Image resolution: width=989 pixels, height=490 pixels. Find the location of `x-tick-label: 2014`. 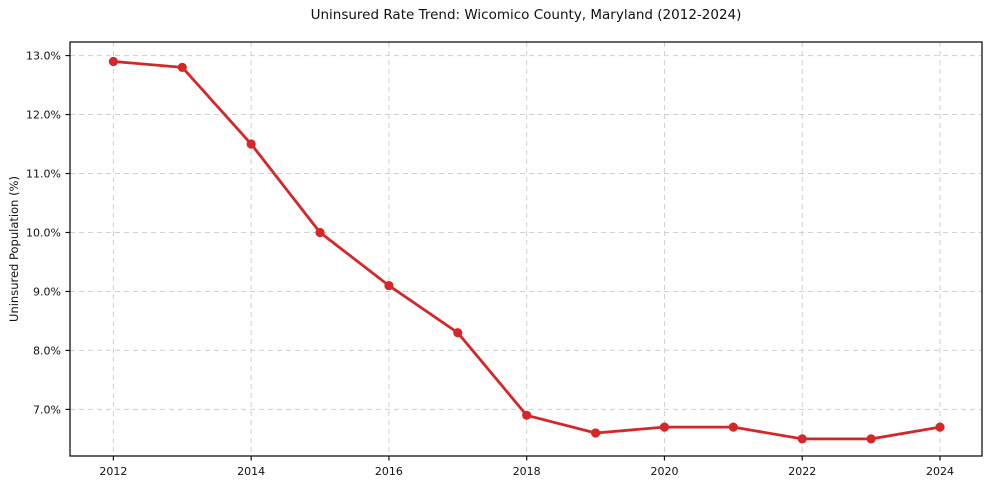

x-tick-label: 2014 is located at coordinates (251, 471).